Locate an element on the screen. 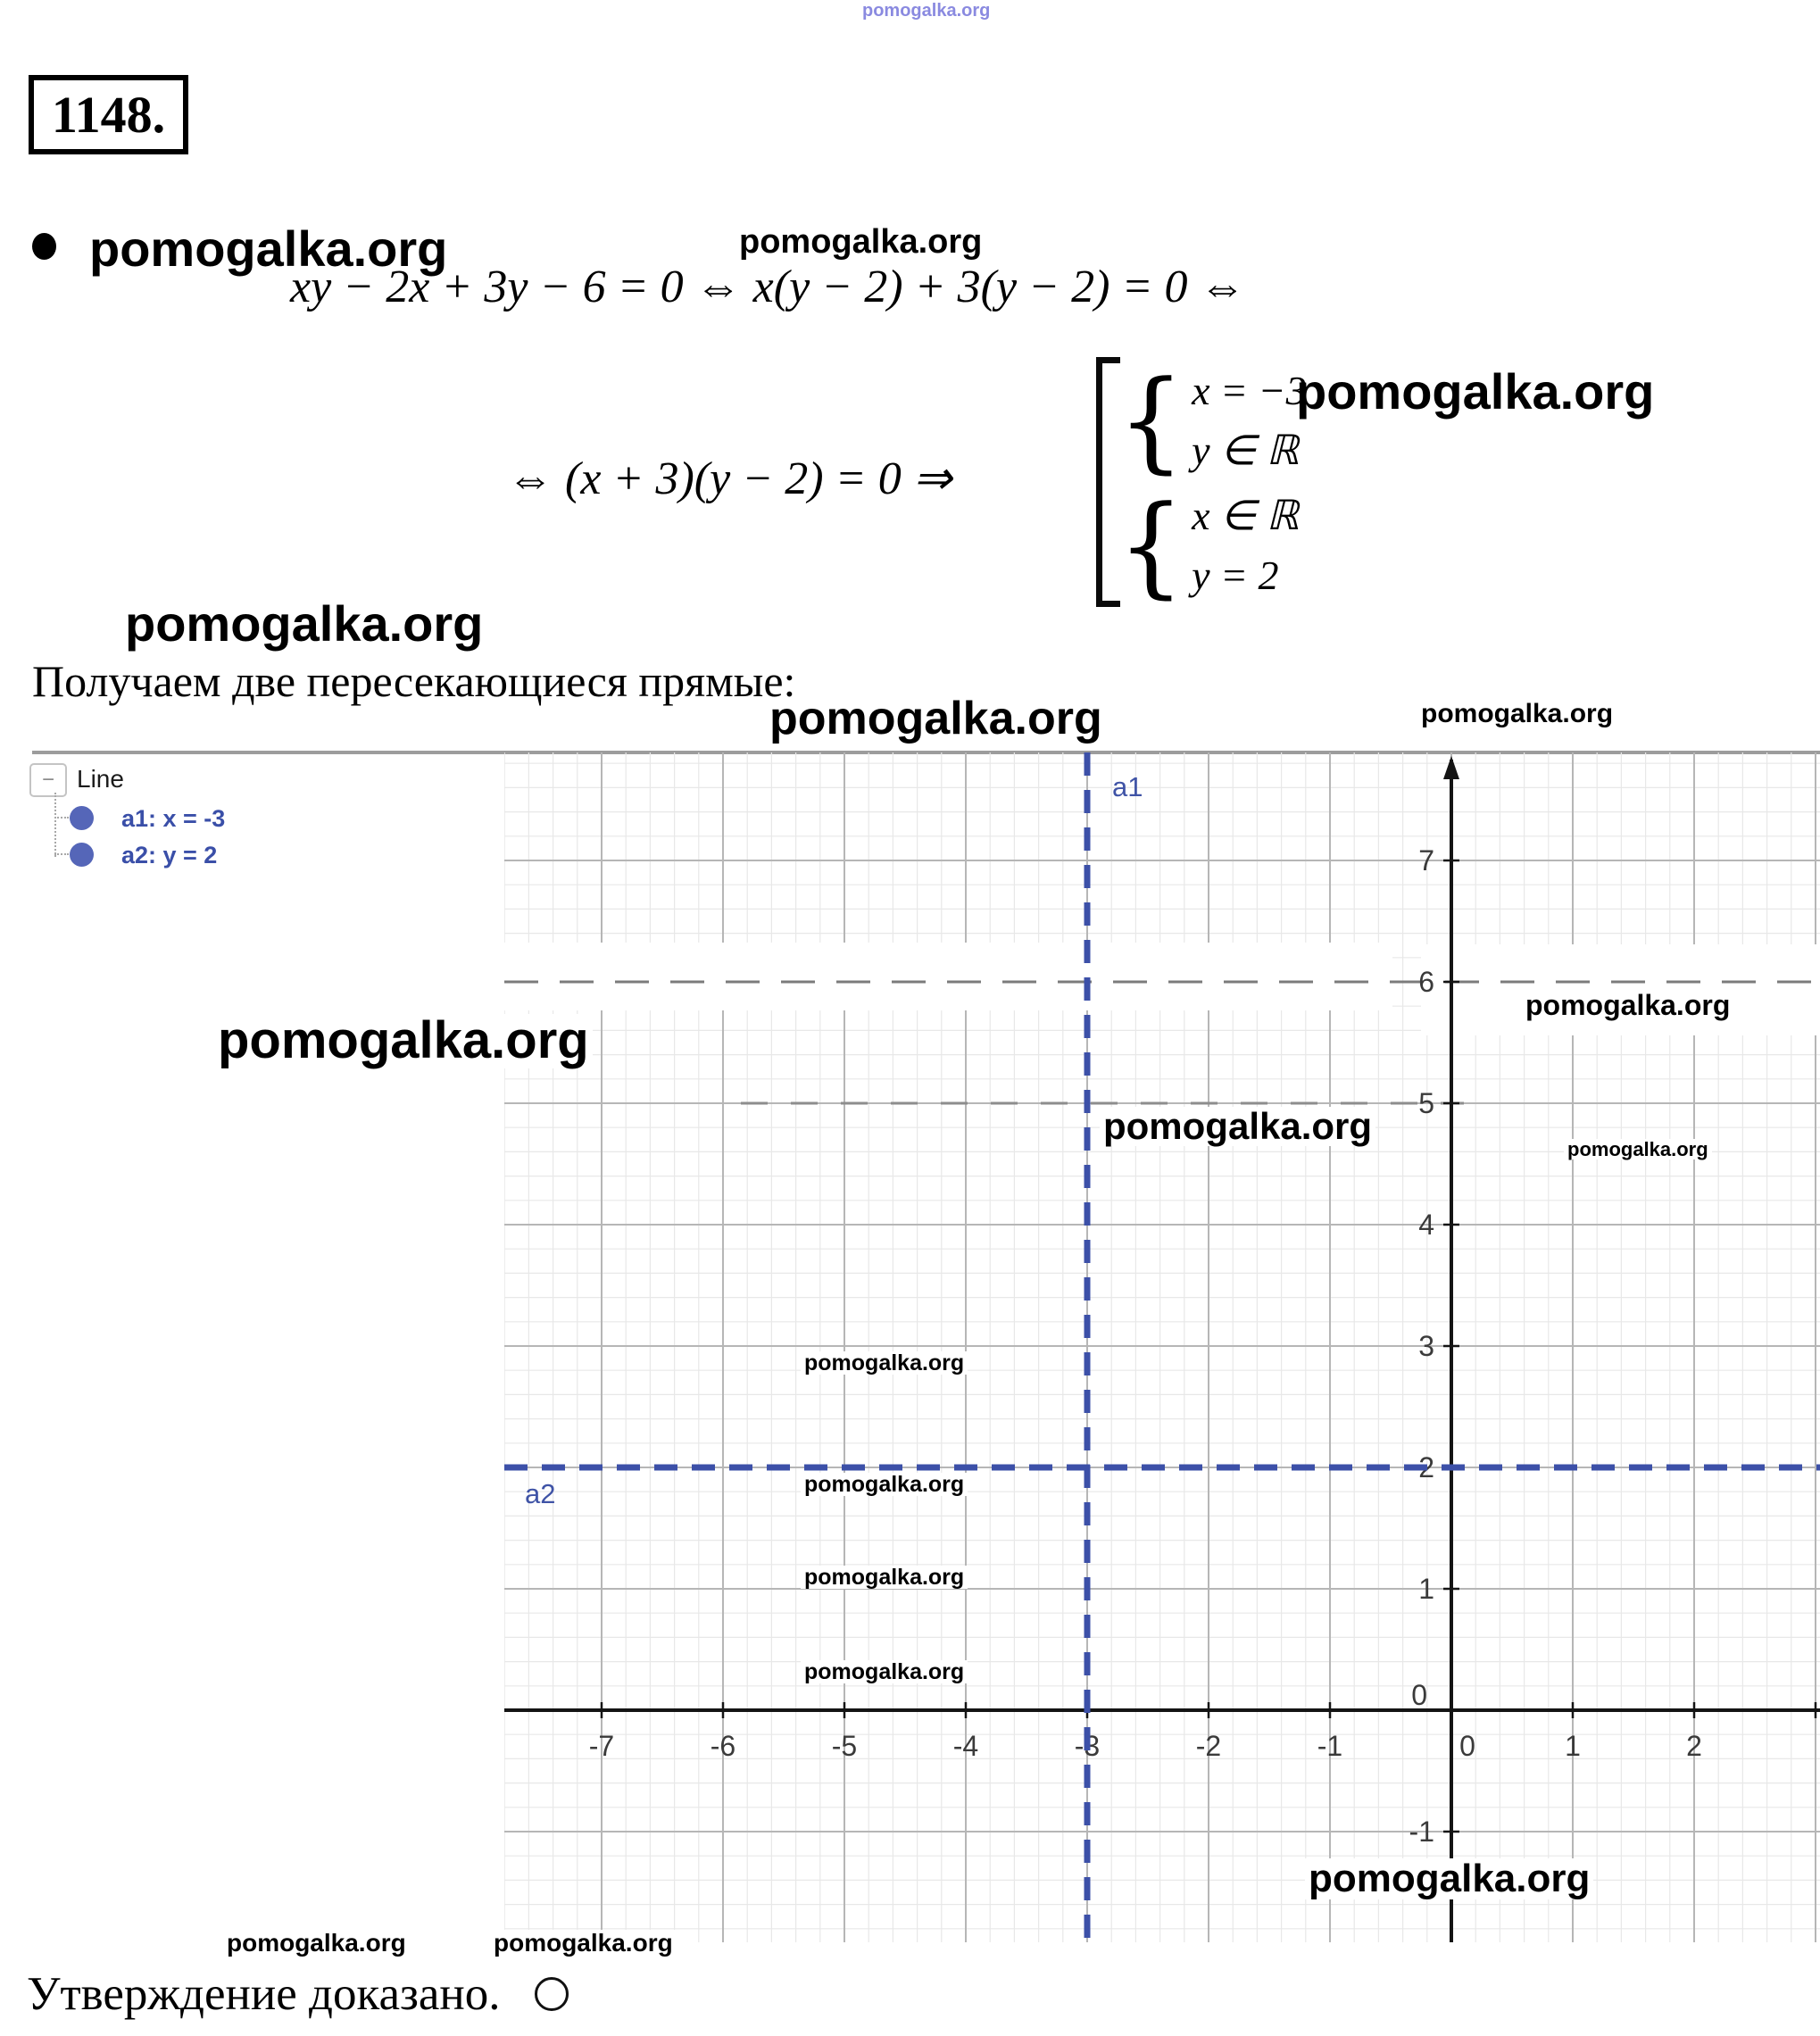 Image resolution: width=1820 pixels, height=2036 pixels. case1-row1: x = −3 is located at coordinates (1250, 390).